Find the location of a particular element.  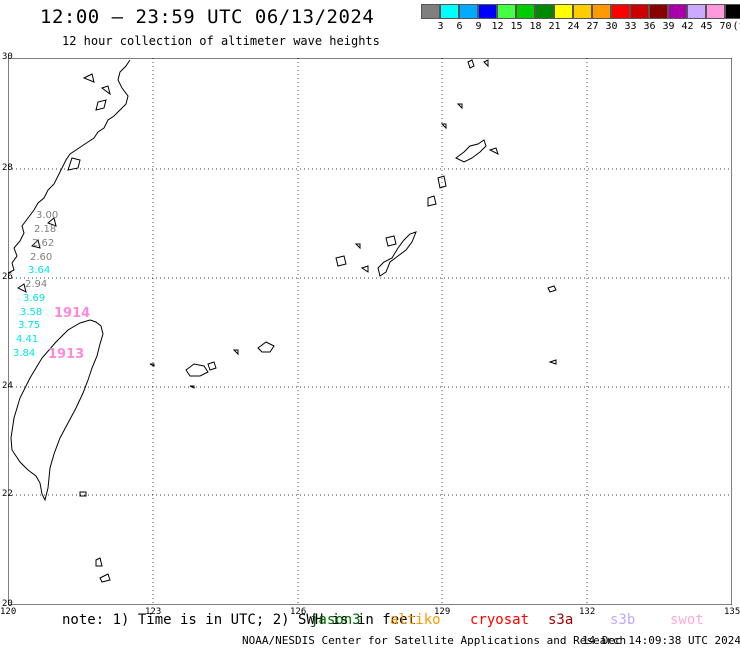

wave-height-label: 3.75 is located at coordinates (29, 325).